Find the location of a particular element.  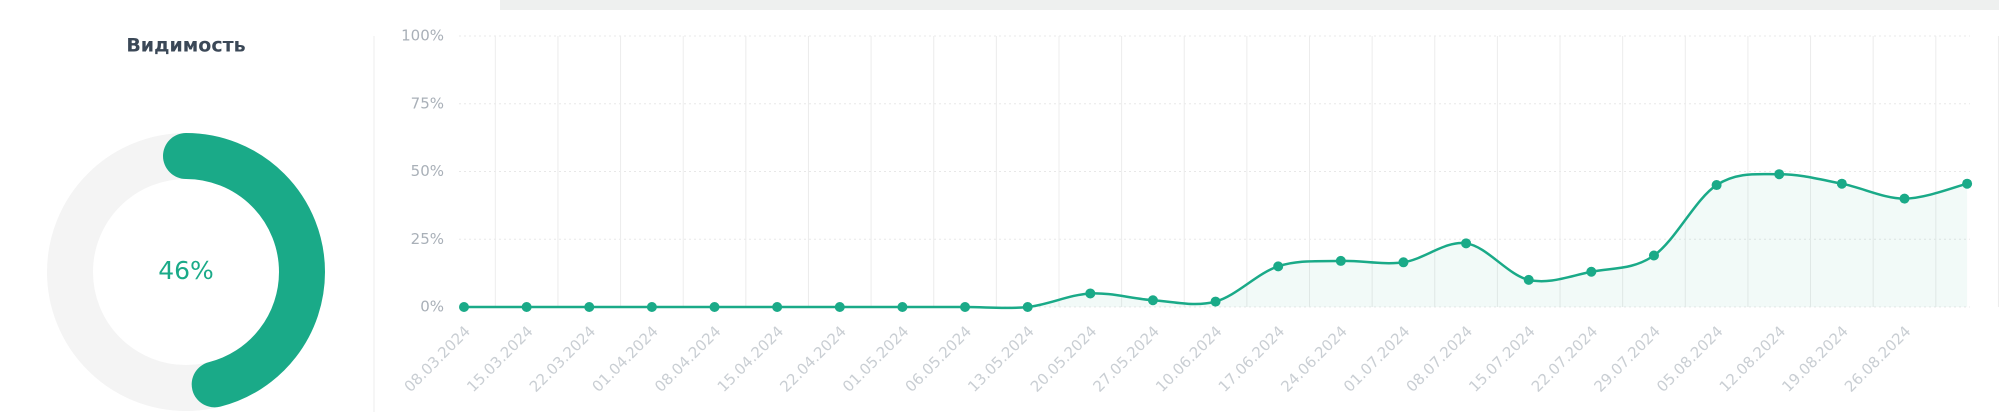

y-tick-label: 75% is located at coordinates (427, 103).